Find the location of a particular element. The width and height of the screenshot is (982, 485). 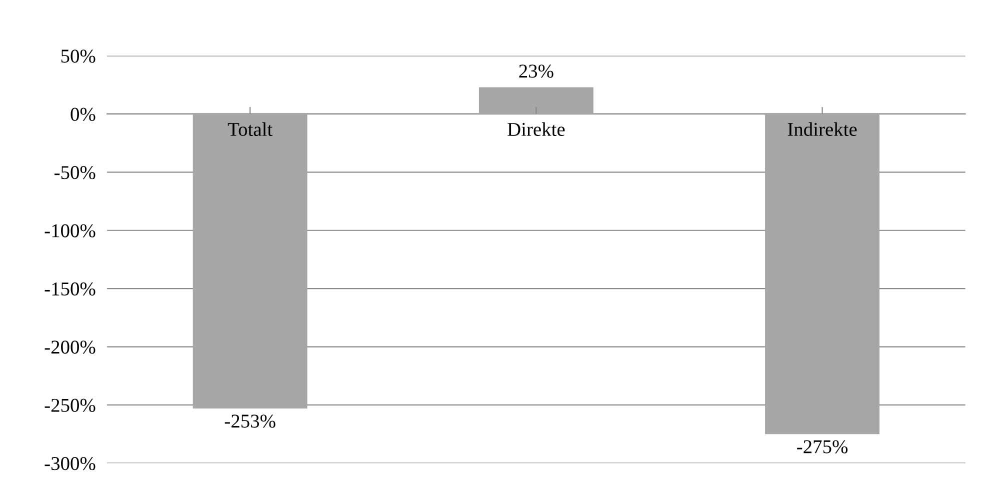

y-tick-label: -250% is located at coordinates (70, 405).